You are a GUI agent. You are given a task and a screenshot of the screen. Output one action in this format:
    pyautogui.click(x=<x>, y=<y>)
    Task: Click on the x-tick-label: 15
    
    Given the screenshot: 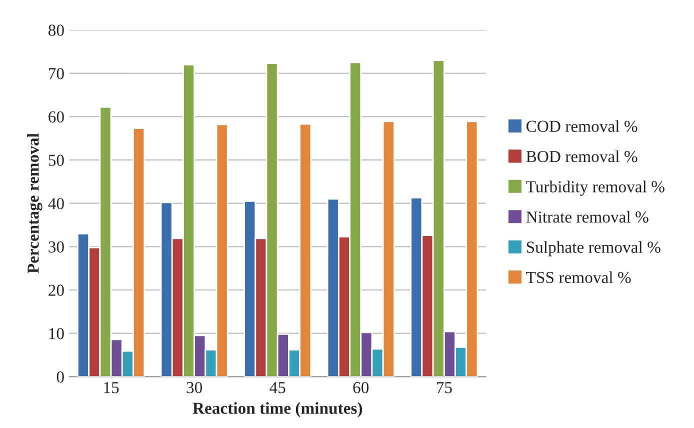 What is the action you would take?
    pyautogui.click(x=111, y=388)
    